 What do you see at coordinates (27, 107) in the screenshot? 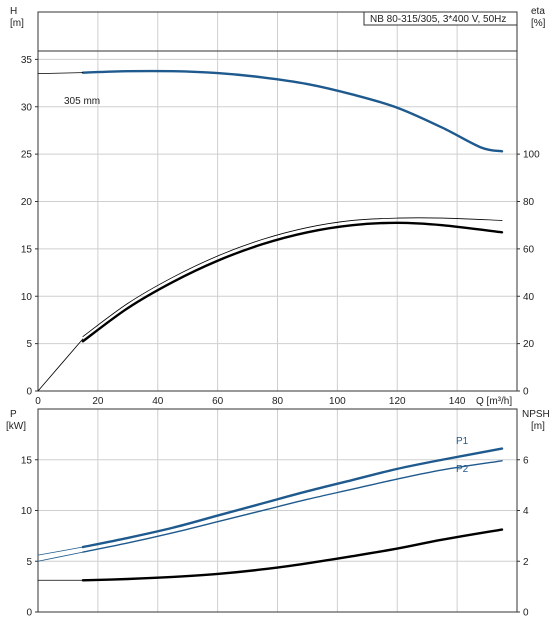
I see `top-left-tick-30: 30` at bounding box center [27, 107].